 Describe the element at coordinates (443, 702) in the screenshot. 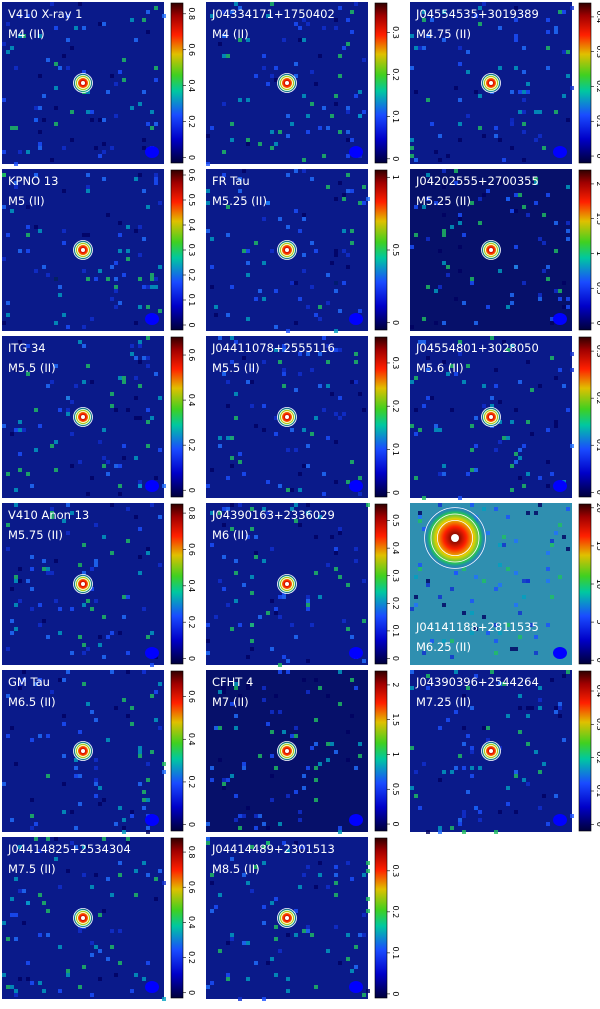

I see `spectral-type: M7.25 (II)` at that location.